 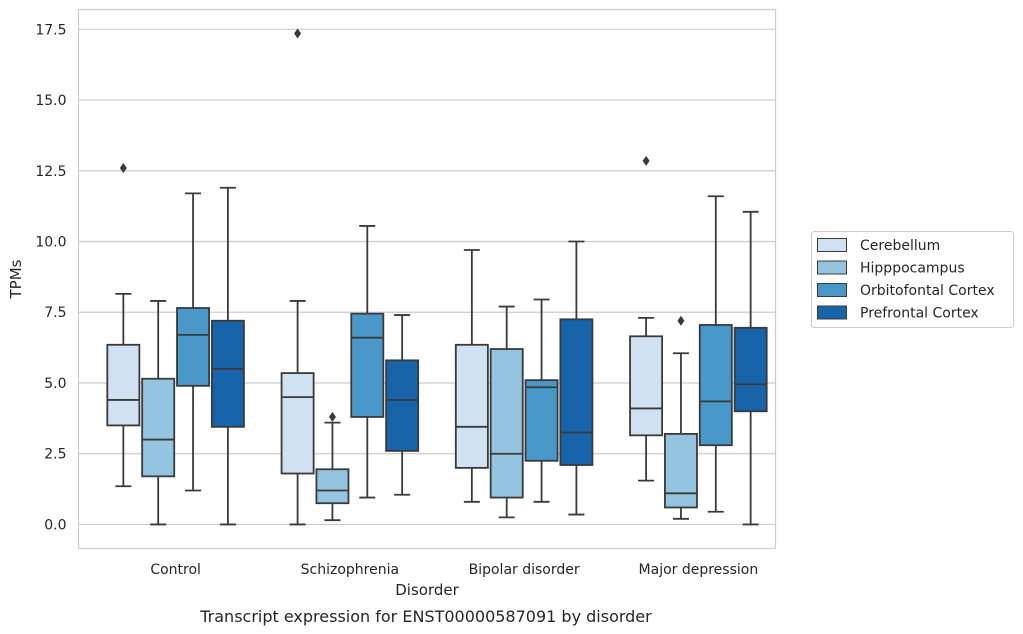 I want to click on legend-frame, so click(x=912, y=279).